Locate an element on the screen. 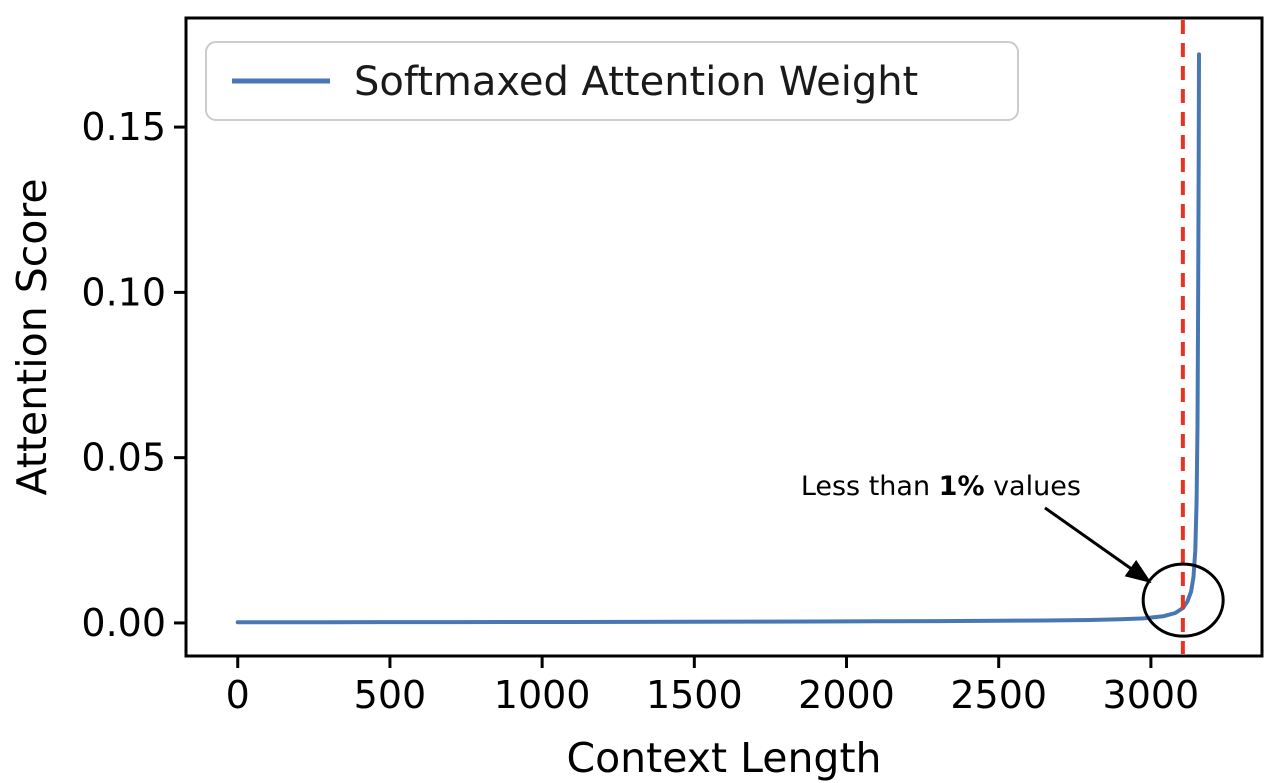 The height and width of the screenshot is (783, 1280). legend: Softmaxed Attention Weight is located at coordinates (612, 81).